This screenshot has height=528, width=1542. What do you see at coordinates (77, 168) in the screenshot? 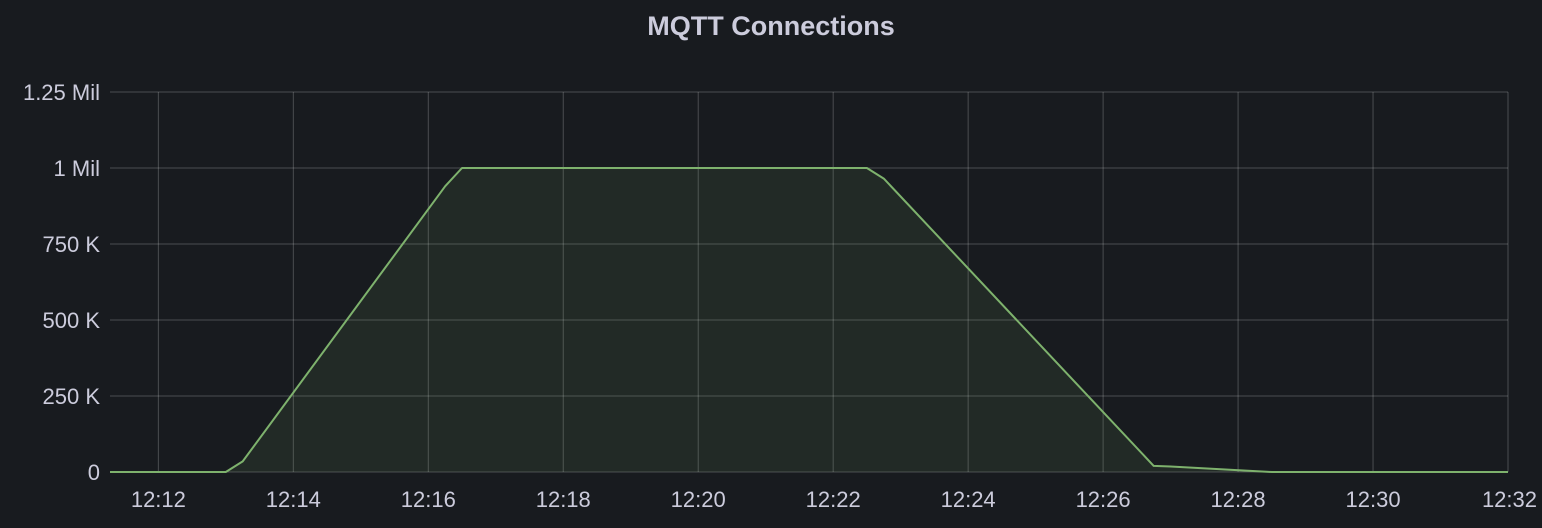
I see `y-tick-label: 1 Mil` at bounding box center [77, 168].